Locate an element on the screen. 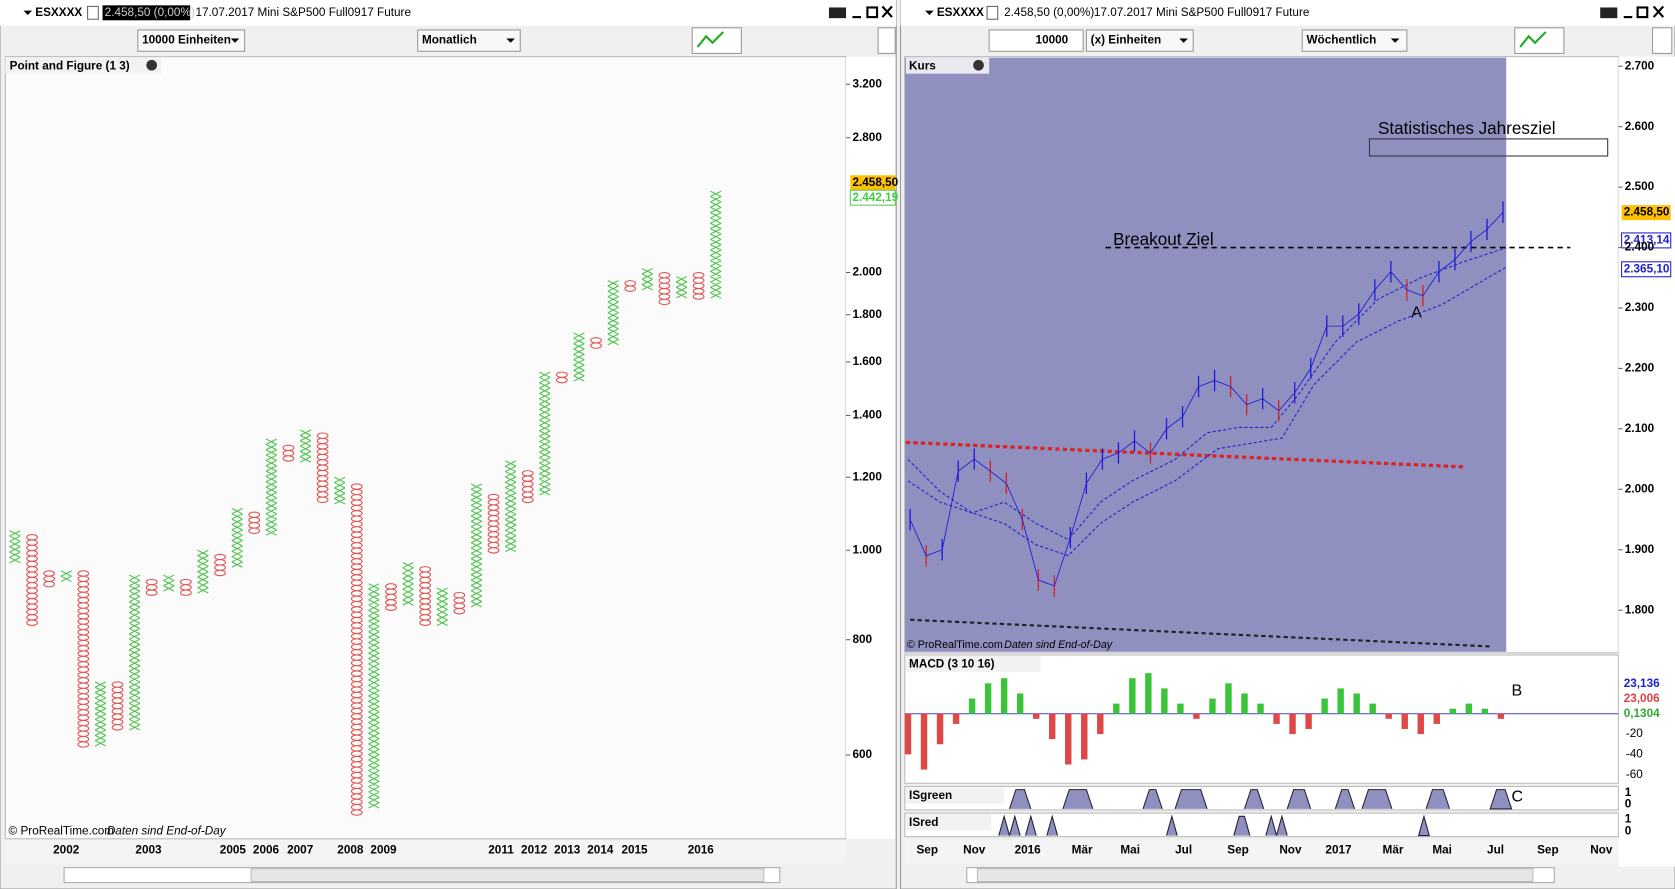 The height and width of the screenshot is (889, 1675). target-label: Statistisches Jahresziel is located at coordinates (1466, 128).